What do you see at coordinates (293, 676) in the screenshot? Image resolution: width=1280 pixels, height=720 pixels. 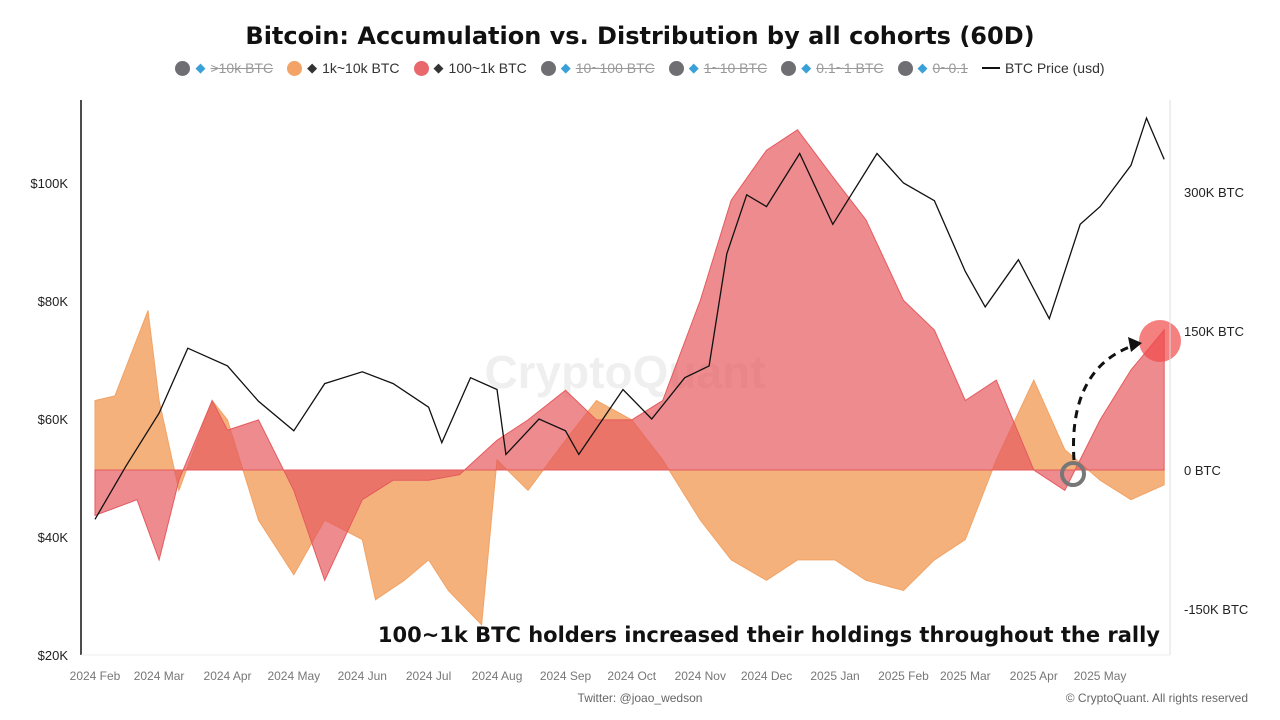 I see `x-tick-label: 2024 May` at bounding box center [293, 676].